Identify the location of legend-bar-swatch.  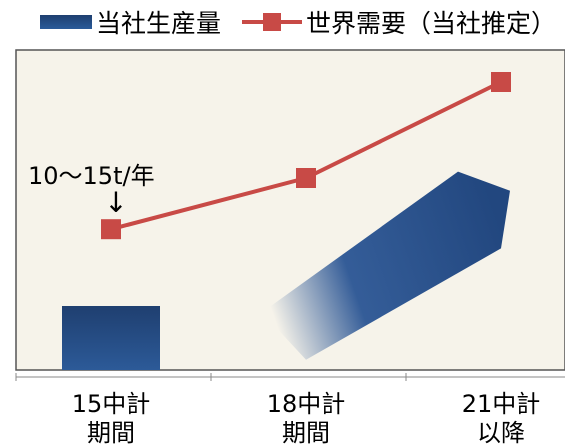
(66, 22).